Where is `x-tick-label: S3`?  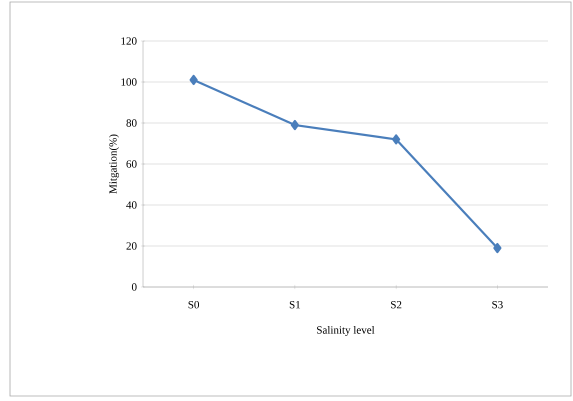 x-tick-label: S3 is located at coordinates (497, 304).